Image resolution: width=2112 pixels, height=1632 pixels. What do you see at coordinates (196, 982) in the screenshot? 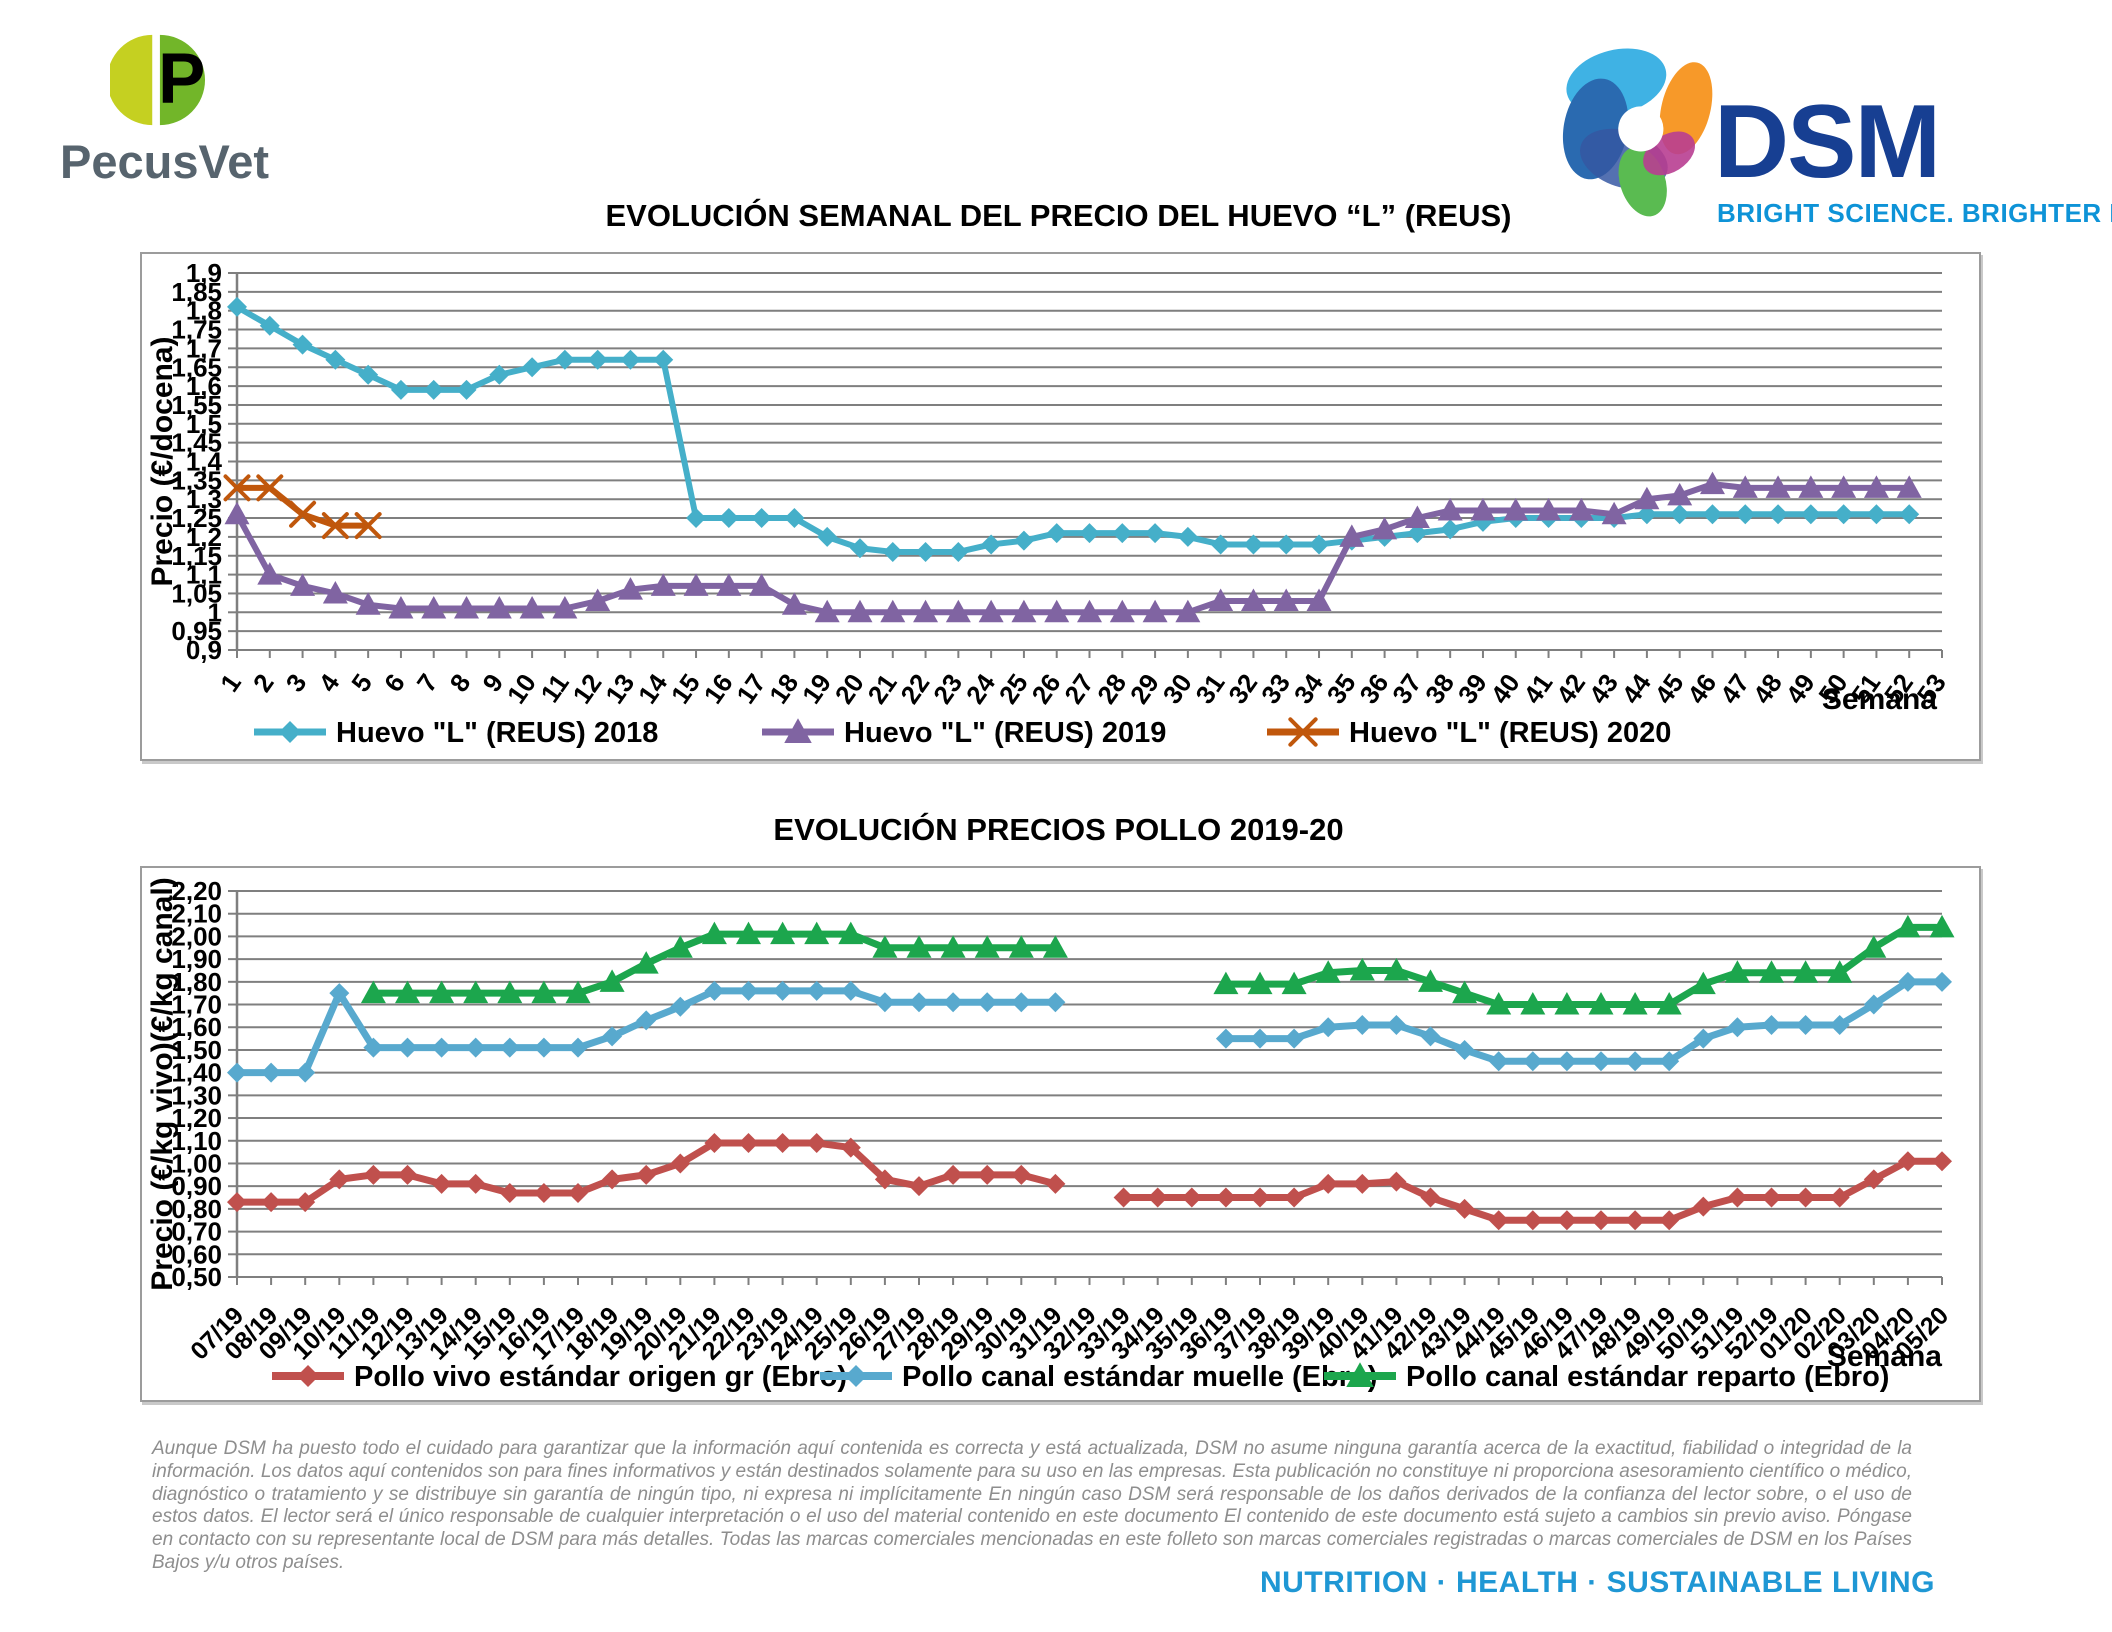
I see `svg-text: 1,80` at bounding box center [196, 982].